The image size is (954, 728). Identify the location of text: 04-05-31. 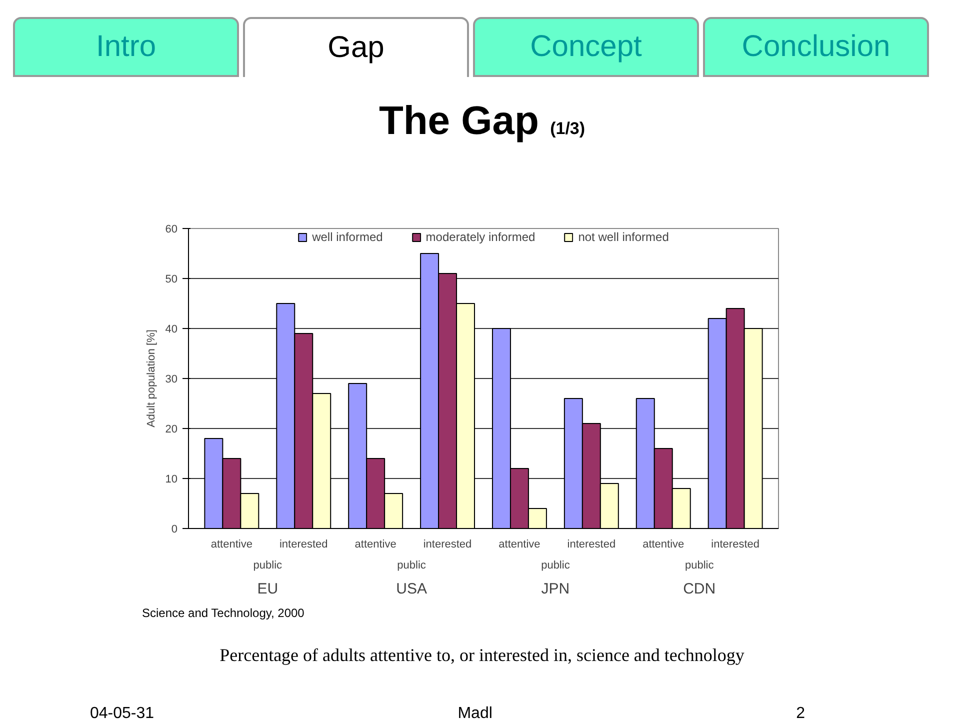
(122, 714).